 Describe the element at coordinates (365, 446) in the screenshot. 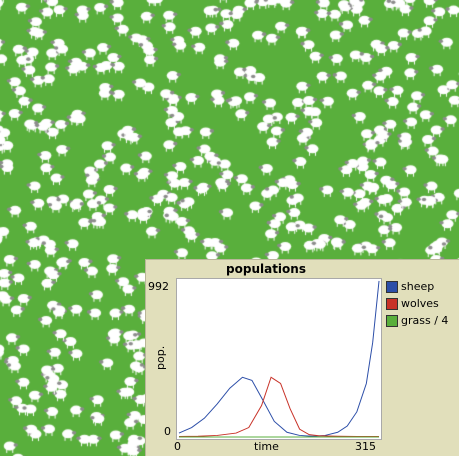

I see `x-max-label: 315` at that location.